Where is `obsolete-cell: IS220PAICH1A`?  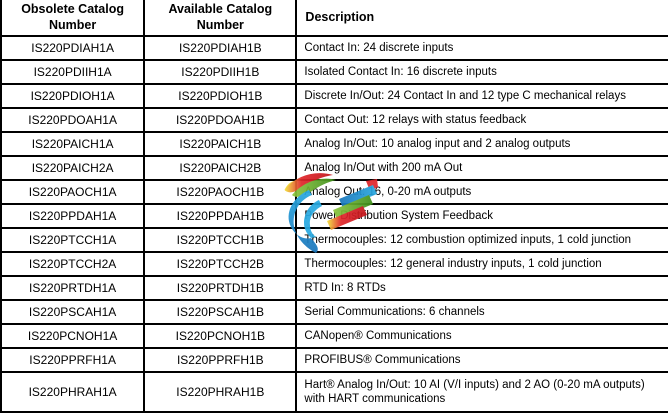 obsolete-cell: IS220PAICH1A is located at coordinates (73, 144).